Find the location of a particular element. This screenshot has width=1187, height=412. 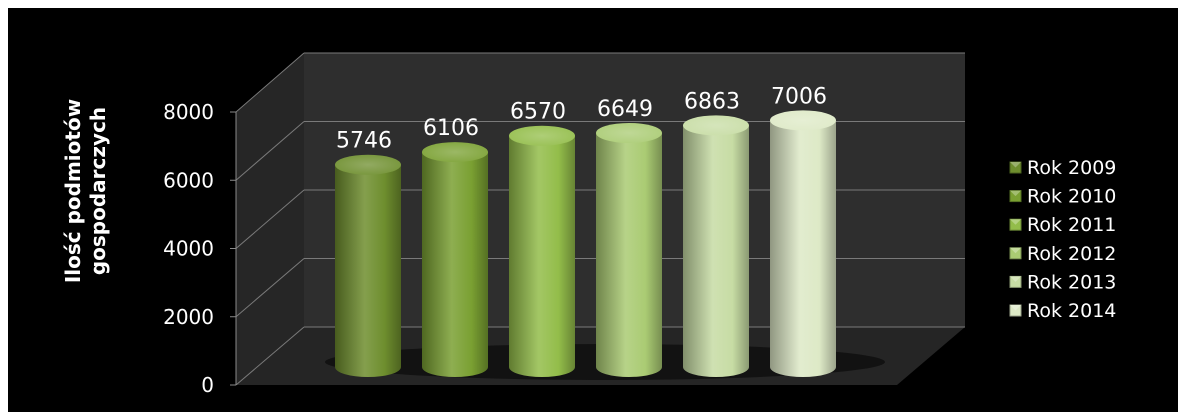

legend-label: Rok 2014 is located at coordinates (1071, 311).